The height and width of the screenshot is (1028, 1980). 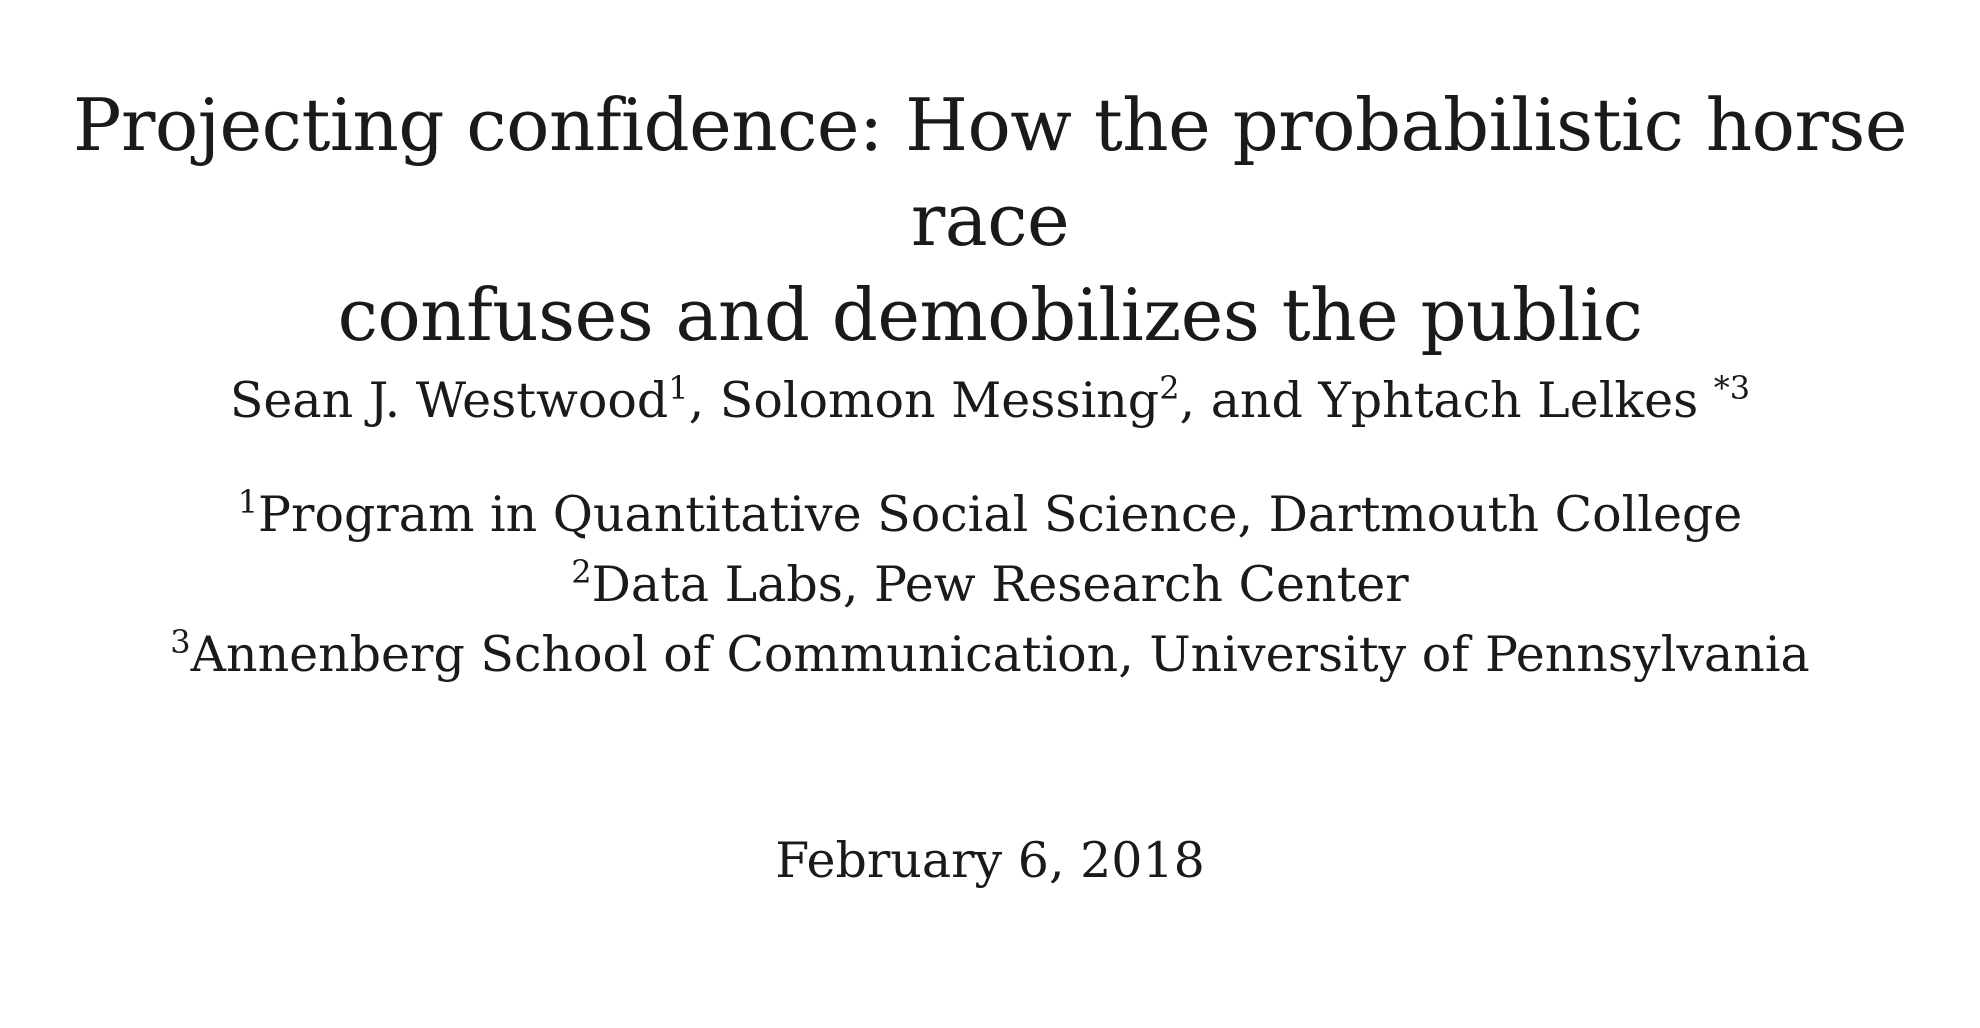 I want to click on affiliation-text: Data Labs, Pew Research Center, so click(x=1000, y=584).